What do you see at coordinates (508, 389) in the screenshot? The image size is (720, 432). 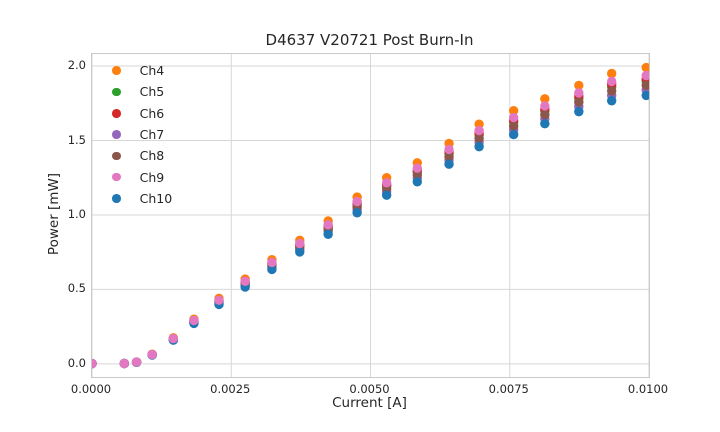 I see `x-tick-label: 0.0075` at bounding box center [508, 389].